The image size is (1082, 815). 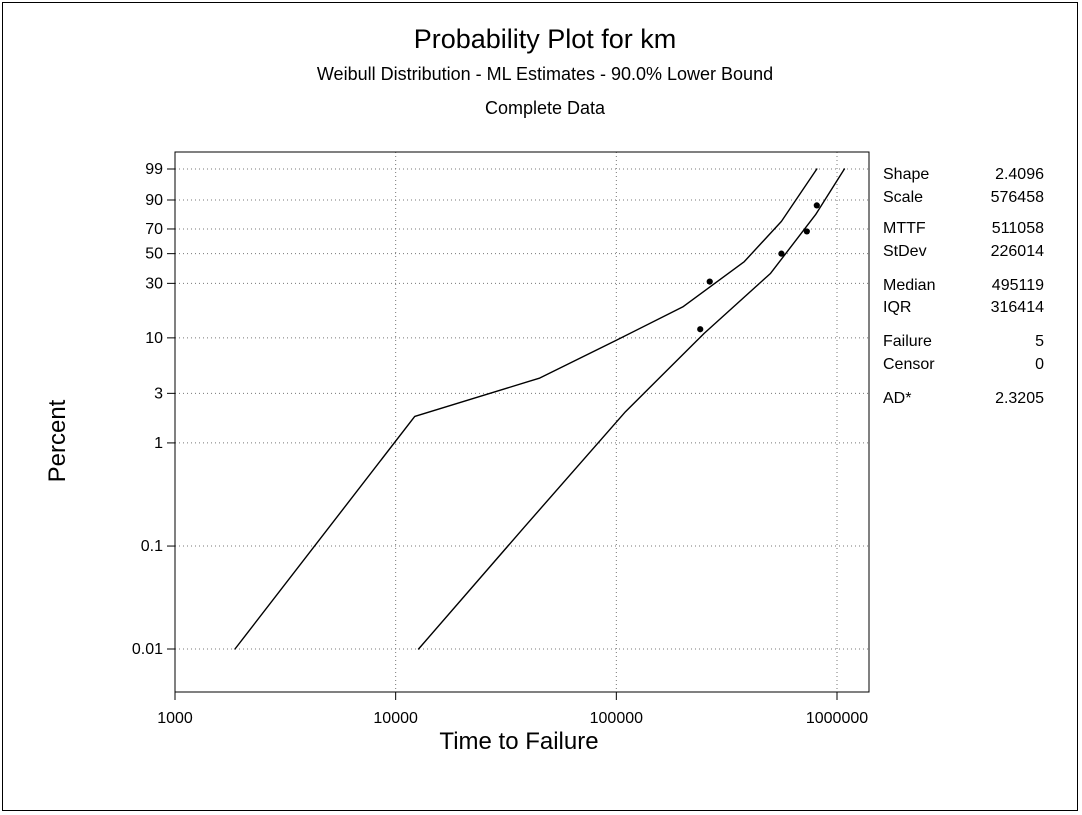 What do you see at coordinates (906, 174) in the screenshot?
I see `stat-label: Shape` at bounding box center [906, 174].